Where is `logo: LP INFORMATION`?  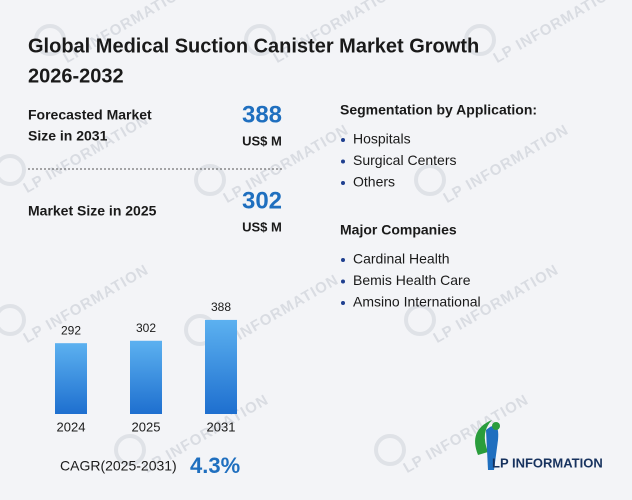
logo: LP INFORMATION is located at coordinates (539, 445).